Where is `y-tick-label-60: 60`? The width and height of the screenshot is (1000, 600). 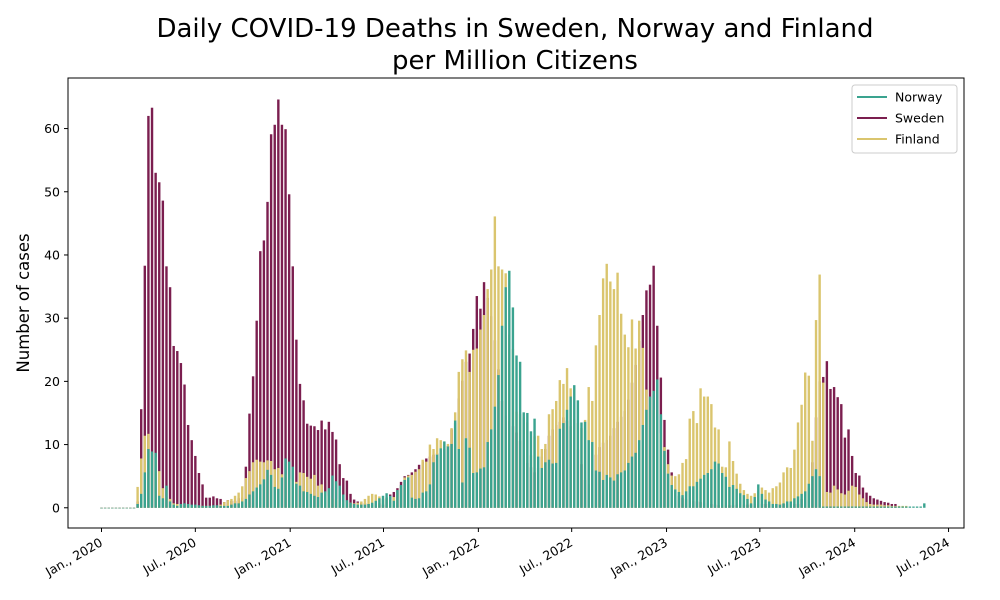 y-tick-label-60: 60 is located at coordinates (52, 128).